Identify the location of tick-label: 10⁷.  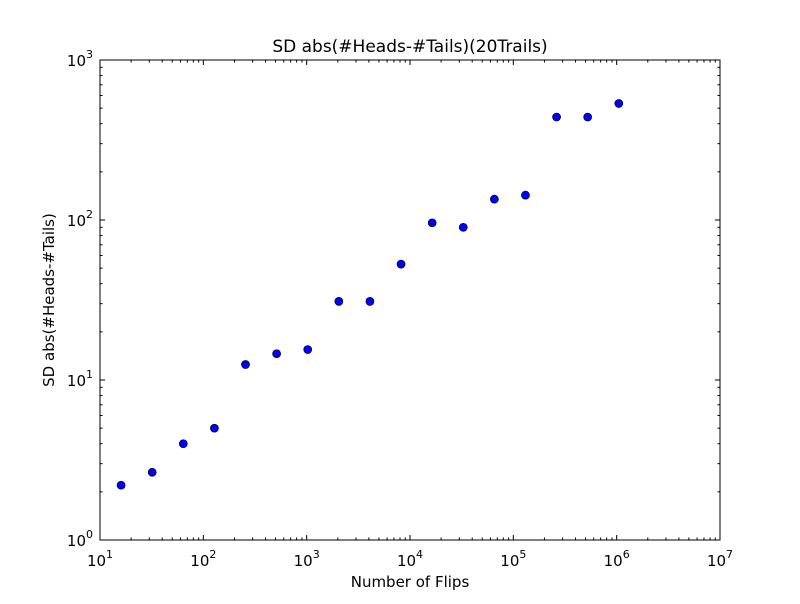
(720, 559).